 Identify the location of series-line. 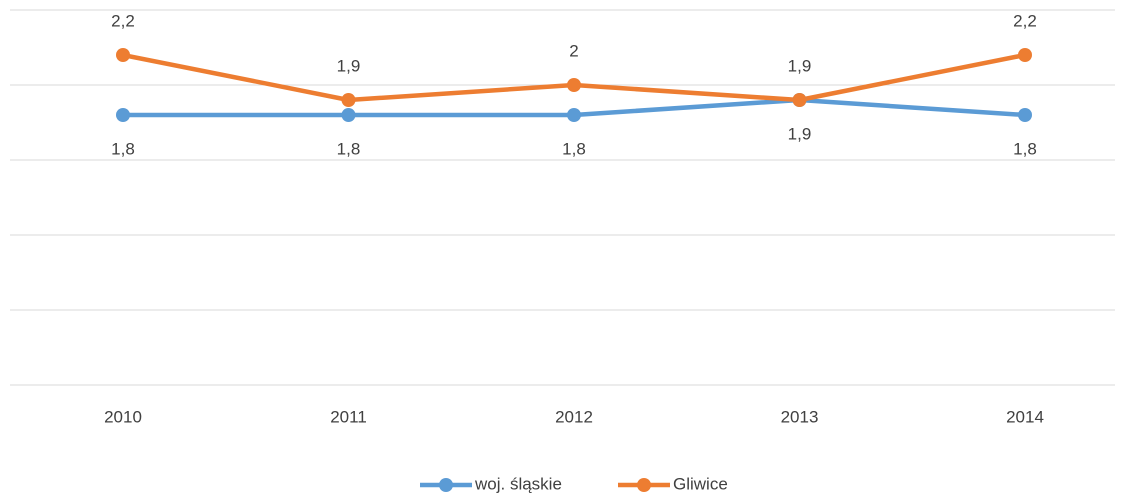
(574, 77).